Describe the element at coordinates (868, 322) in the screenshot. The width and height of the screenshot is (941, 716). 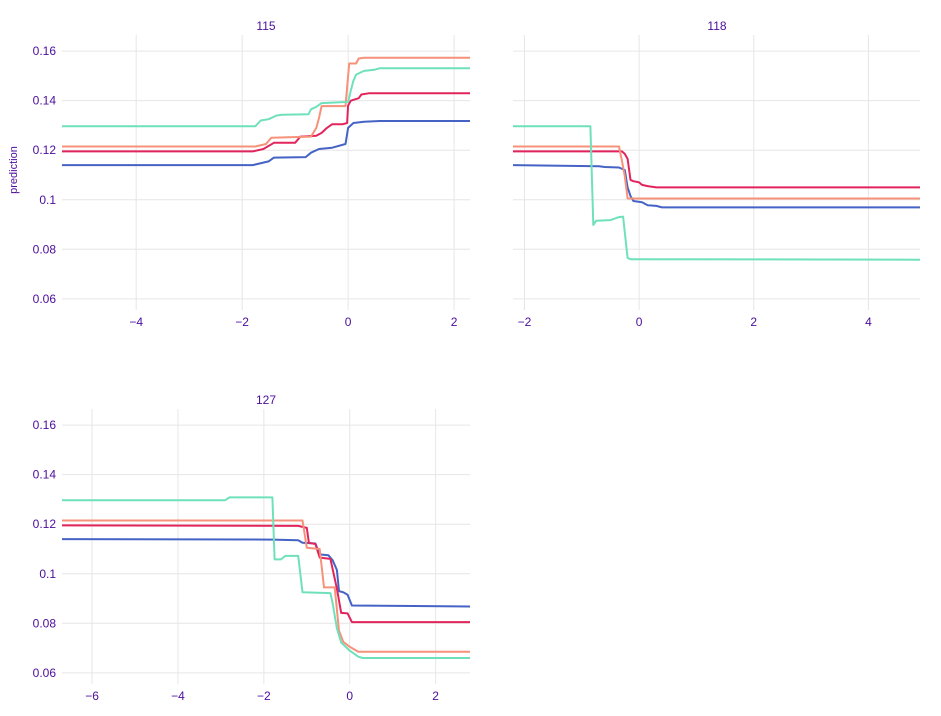
I see `x-tick-label: 4` at that location.